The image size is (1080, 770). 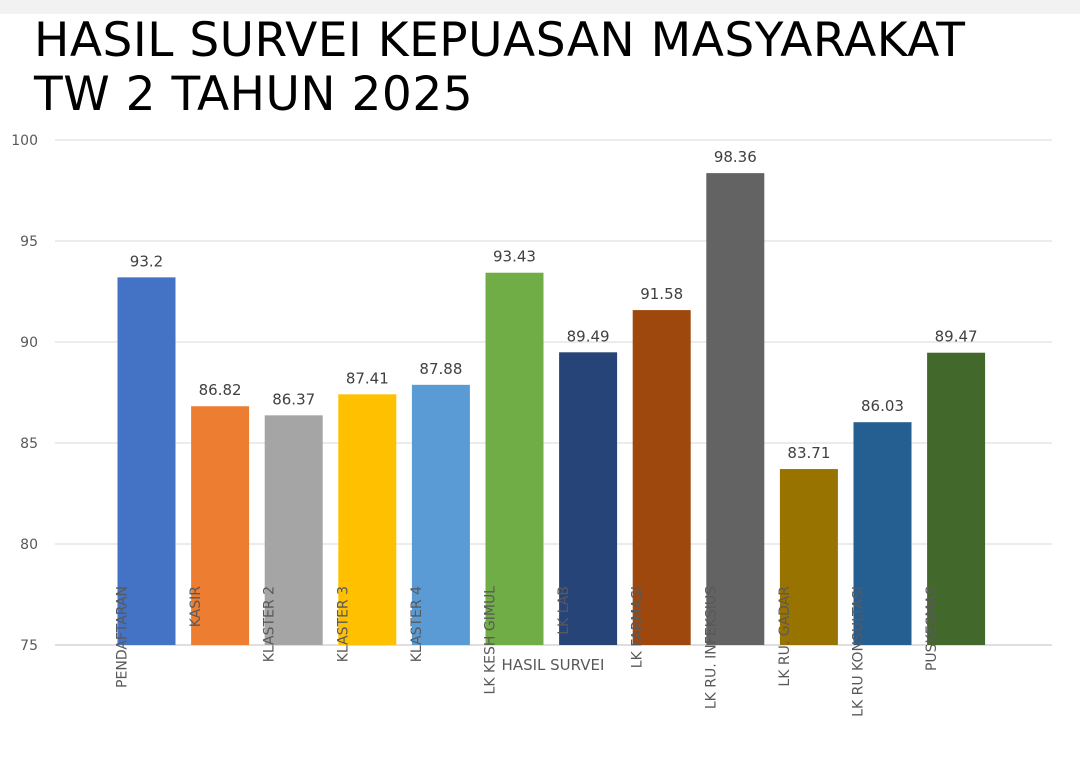 What do you see at coordinates (29, 545) in the screenshot?
I see `y-tick-label: 80` at bounding box center [29, 545].